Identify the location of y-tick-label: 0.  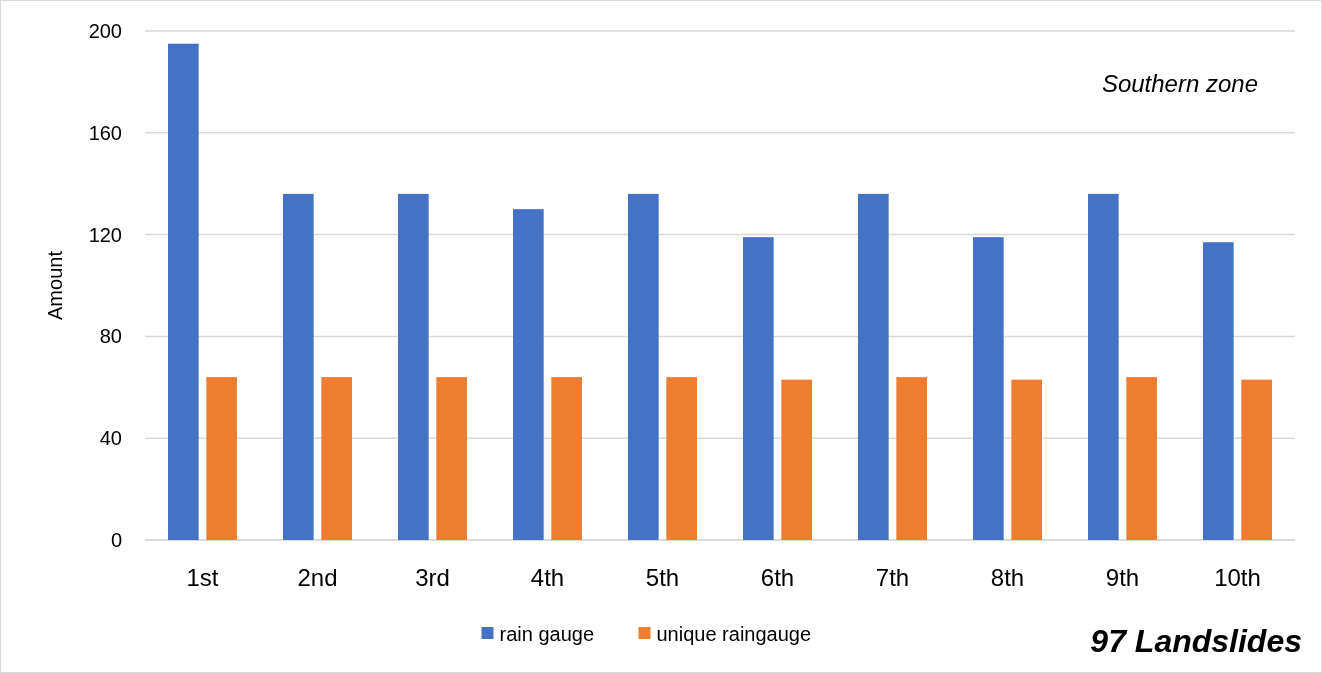
(116, 540).